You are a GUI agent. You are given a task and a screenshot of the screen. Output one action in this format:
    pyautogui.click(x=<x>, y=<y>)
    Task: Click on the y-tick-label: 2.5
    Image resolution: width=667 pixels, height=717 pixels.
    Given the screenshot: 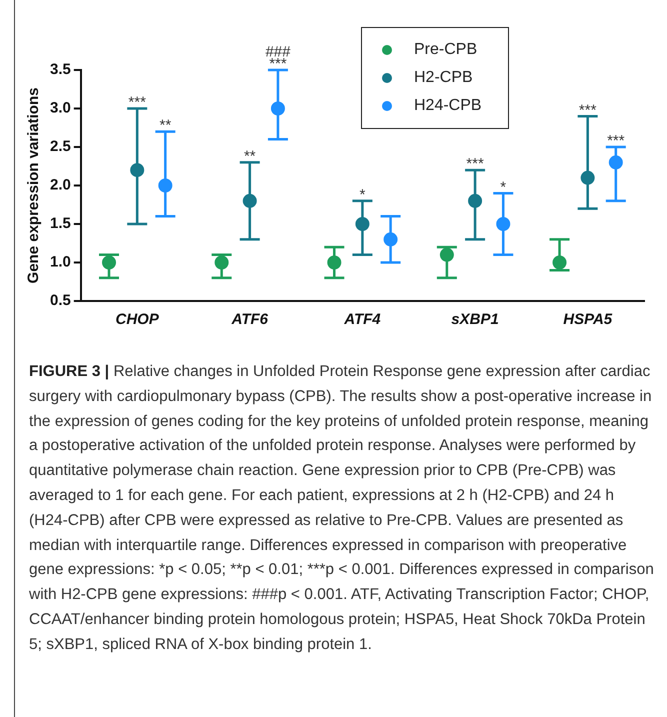 What is the action you would take?
    pyautogui.click(x=60, y=147)
    